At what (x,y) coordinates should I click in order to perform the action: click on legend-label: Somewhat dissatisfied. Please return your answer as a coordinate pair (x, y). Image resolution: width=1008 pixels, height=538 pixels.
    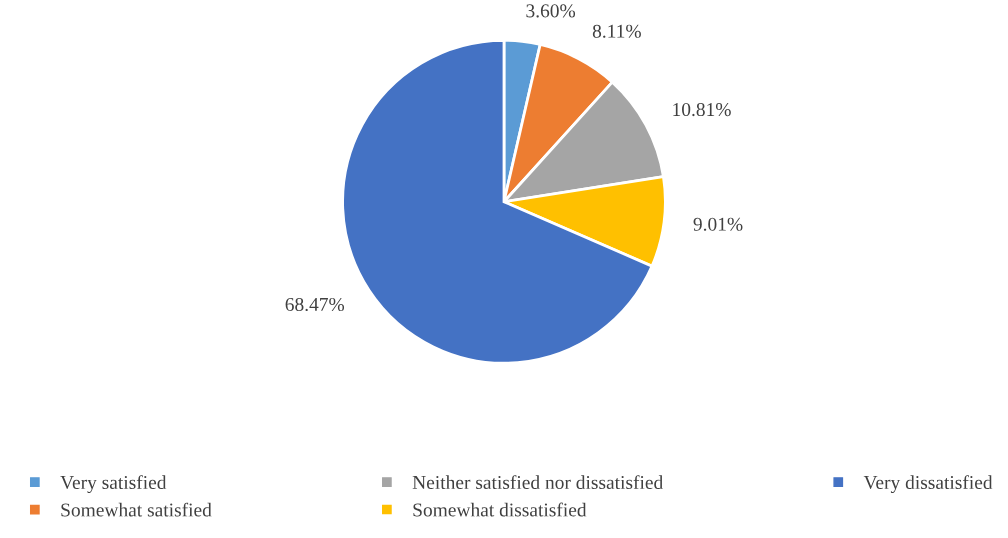
    Looking at the image, I should click on (500, 509).